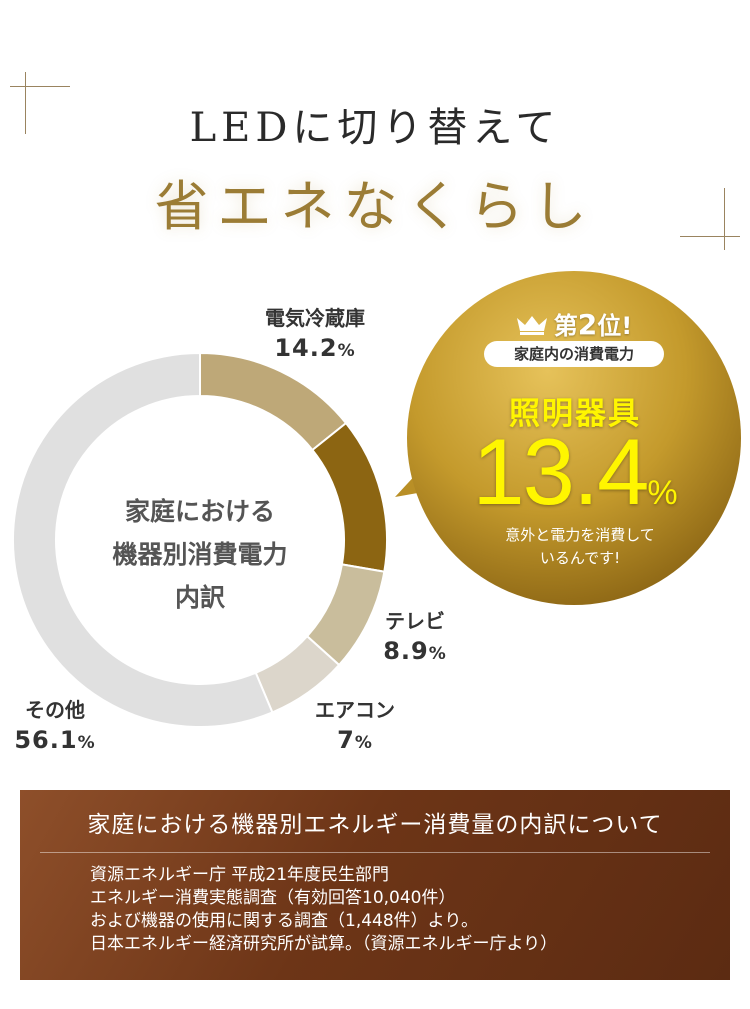 This screenshot has height=1009, width=750. Describe the element at coordinates (575, 414) in the screenshot. I see `highlight-item-name: 照明器具` at that location.